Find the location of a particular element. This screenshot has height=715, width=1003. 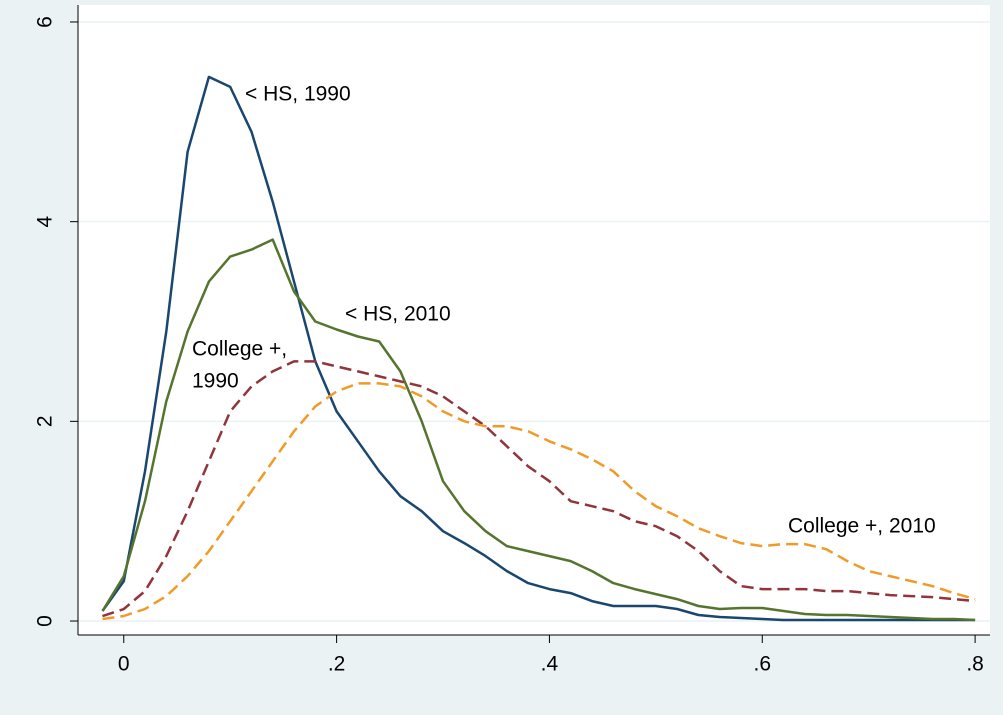

y-tick-label: 0 is located at coordinates (45, 621).